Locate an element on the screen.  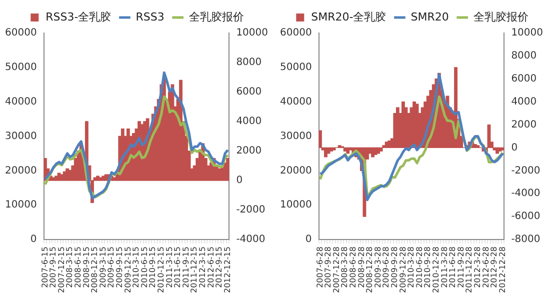
x-tick-label: 2008-6-15 is located at coordinates (77, 267).